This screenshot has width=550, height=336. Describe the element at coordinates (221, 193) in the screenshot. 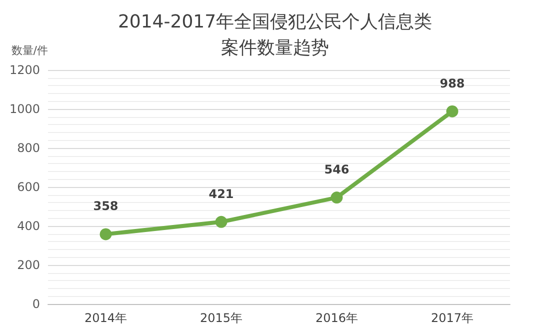

I see `data-label: 421` at that location.